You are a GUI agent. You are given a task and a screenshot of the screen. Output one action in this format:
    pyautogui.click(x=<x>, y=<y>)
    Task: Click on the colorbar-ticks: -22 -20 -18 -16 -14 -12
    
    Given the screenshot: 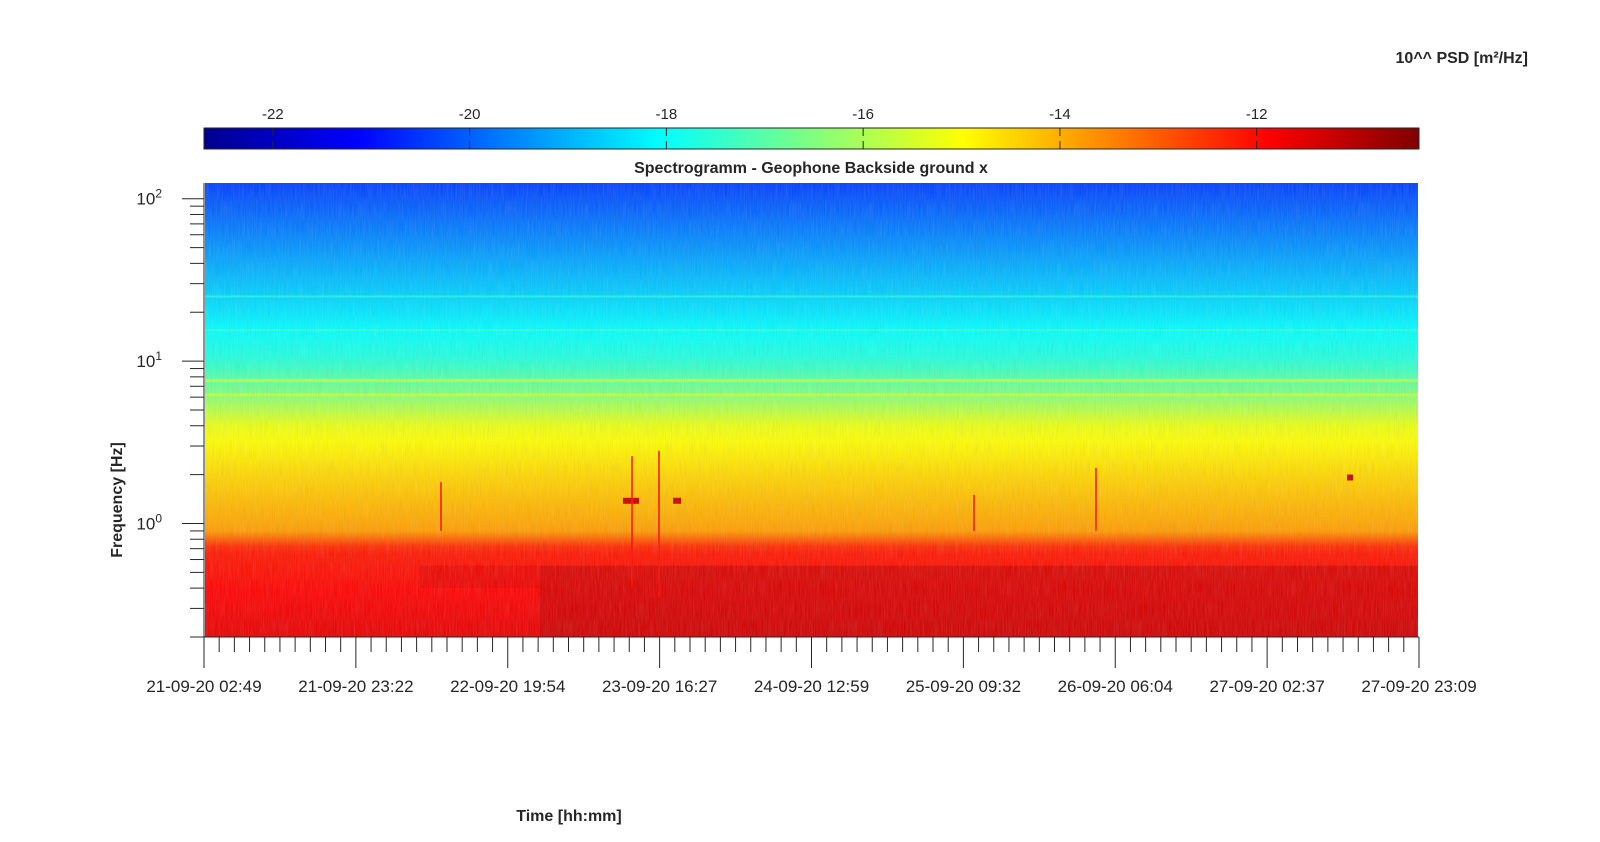 What is the action you would take?
    pyautogui.click(x=765, y=127)
    